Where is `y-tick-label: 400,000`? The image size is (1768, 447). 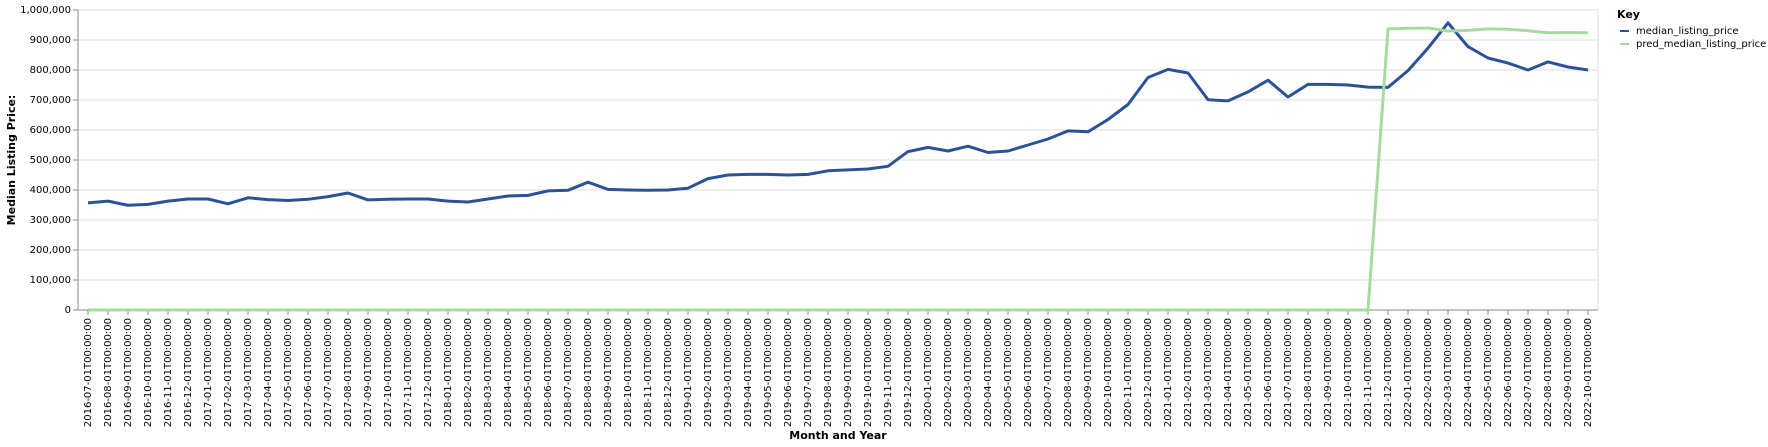 y-tick-label: 400,000 is located at coordinates (50, 190).